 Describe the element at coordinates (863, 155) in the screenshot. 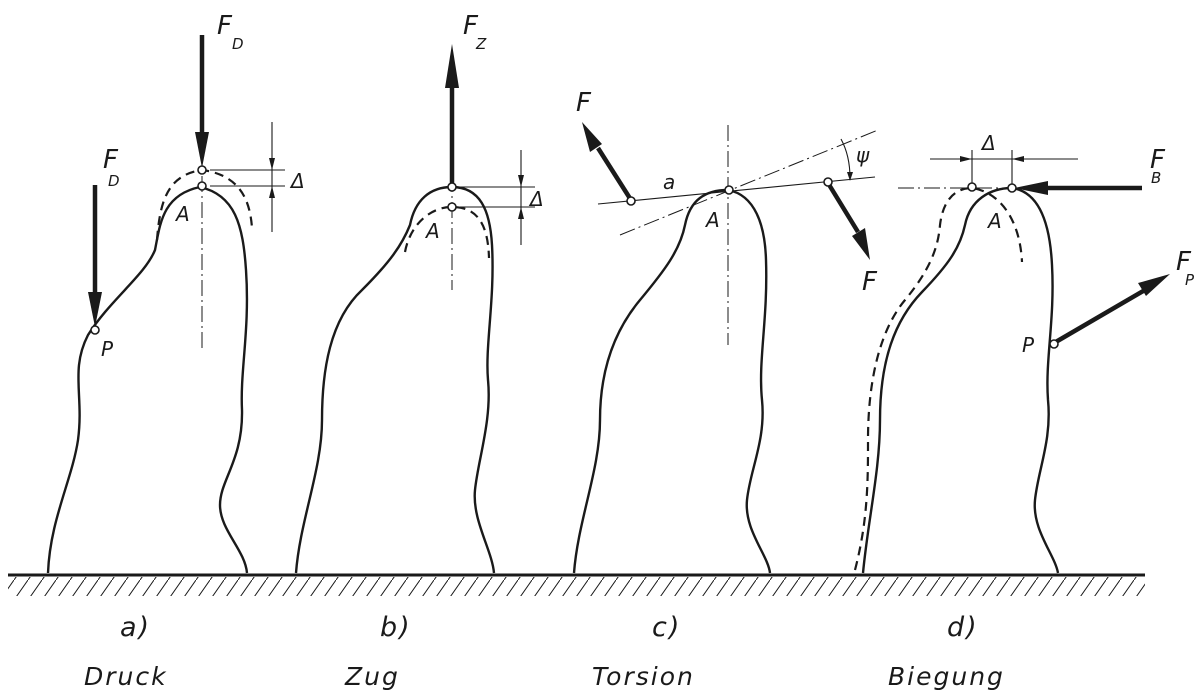

I see `psi-label: ψ` at that location.